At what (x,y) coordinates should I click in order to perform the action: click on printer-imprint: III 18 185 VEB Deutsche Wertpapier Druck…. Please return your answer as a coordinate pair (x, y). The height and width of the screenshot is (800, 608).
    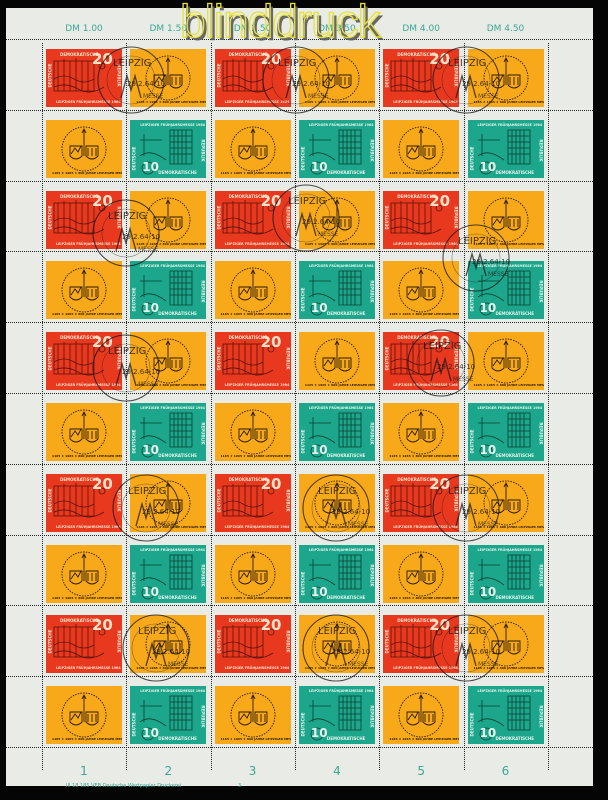
    Looking at the image, I should click on (124, 786).